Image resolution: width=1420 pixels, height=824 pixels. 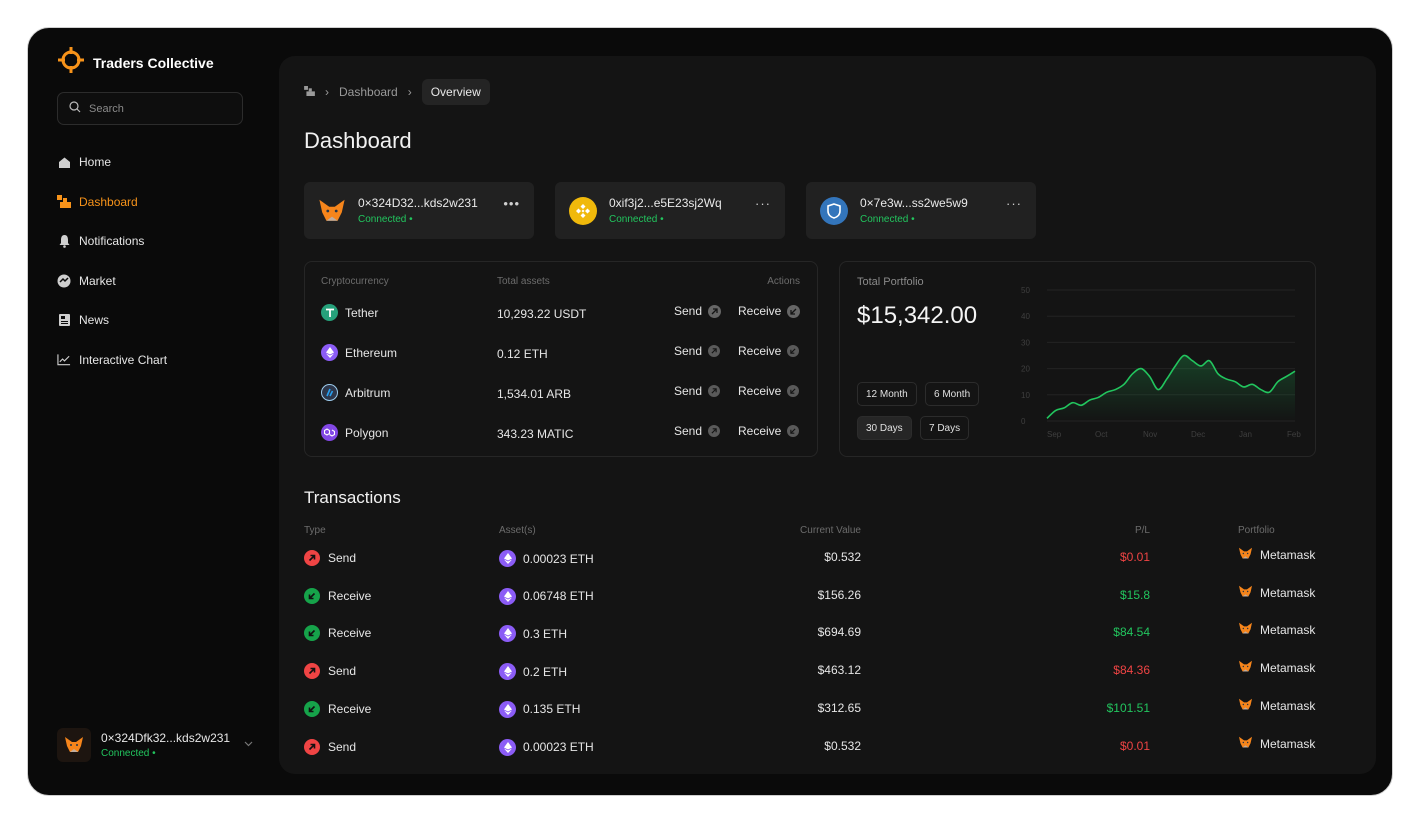 What do you see at coordinates (760, 351) in the screenshot?
I see `receive-label: Receive` at bounding box center [760, 351].